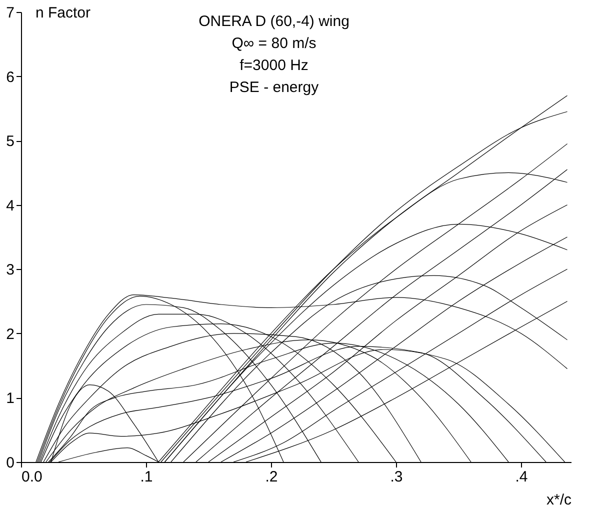  What do you see at coordinates (10, 399) in the screenshot?
I see `y-tick-label: 1` at bounding box center [10, 399].